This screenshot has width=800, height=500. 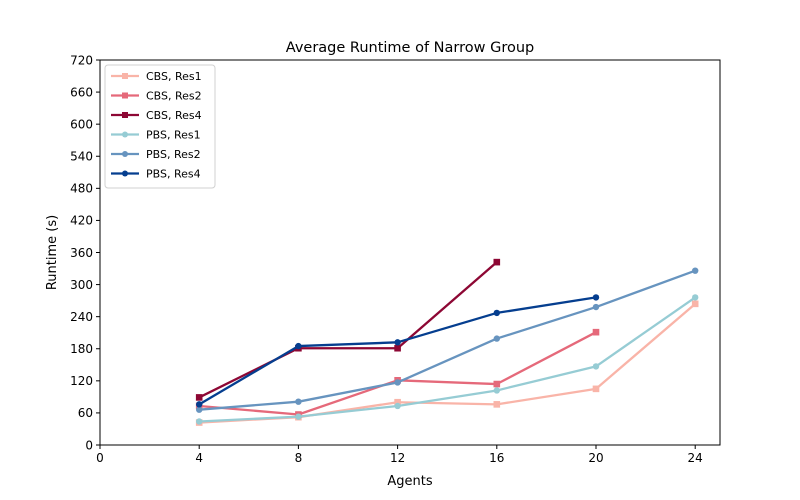 I want to click on x-tick-label: 8, so click(x=299, y=458).